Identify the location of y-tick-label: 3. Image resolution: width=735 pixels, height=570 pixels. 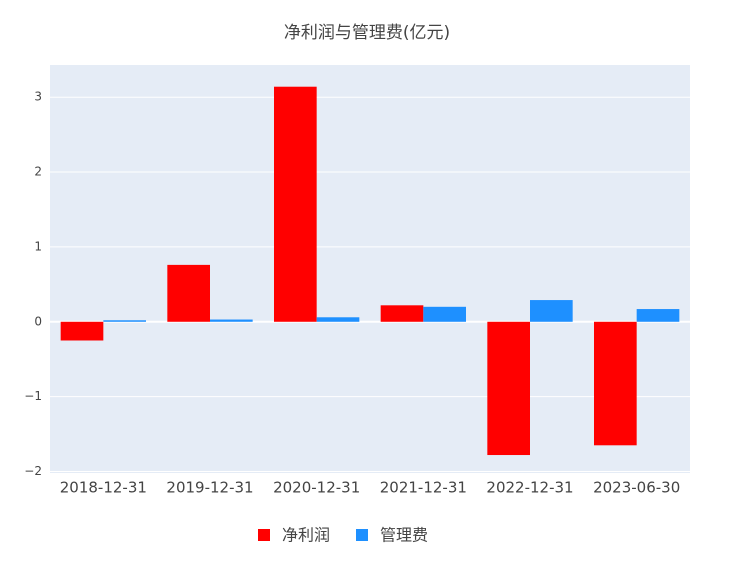
(38, 97).